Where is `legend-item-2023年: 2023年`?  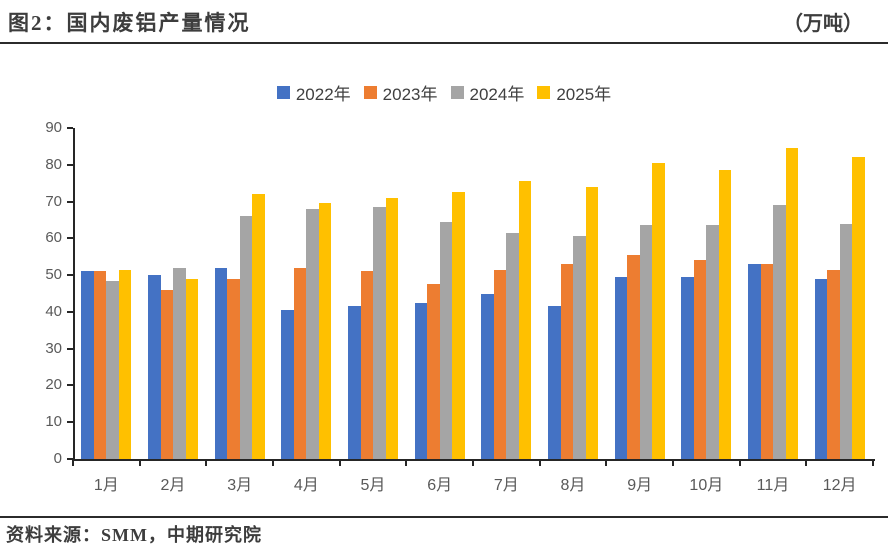
legend-item-2023年: 2023年 is located at coordinates (400, 92).